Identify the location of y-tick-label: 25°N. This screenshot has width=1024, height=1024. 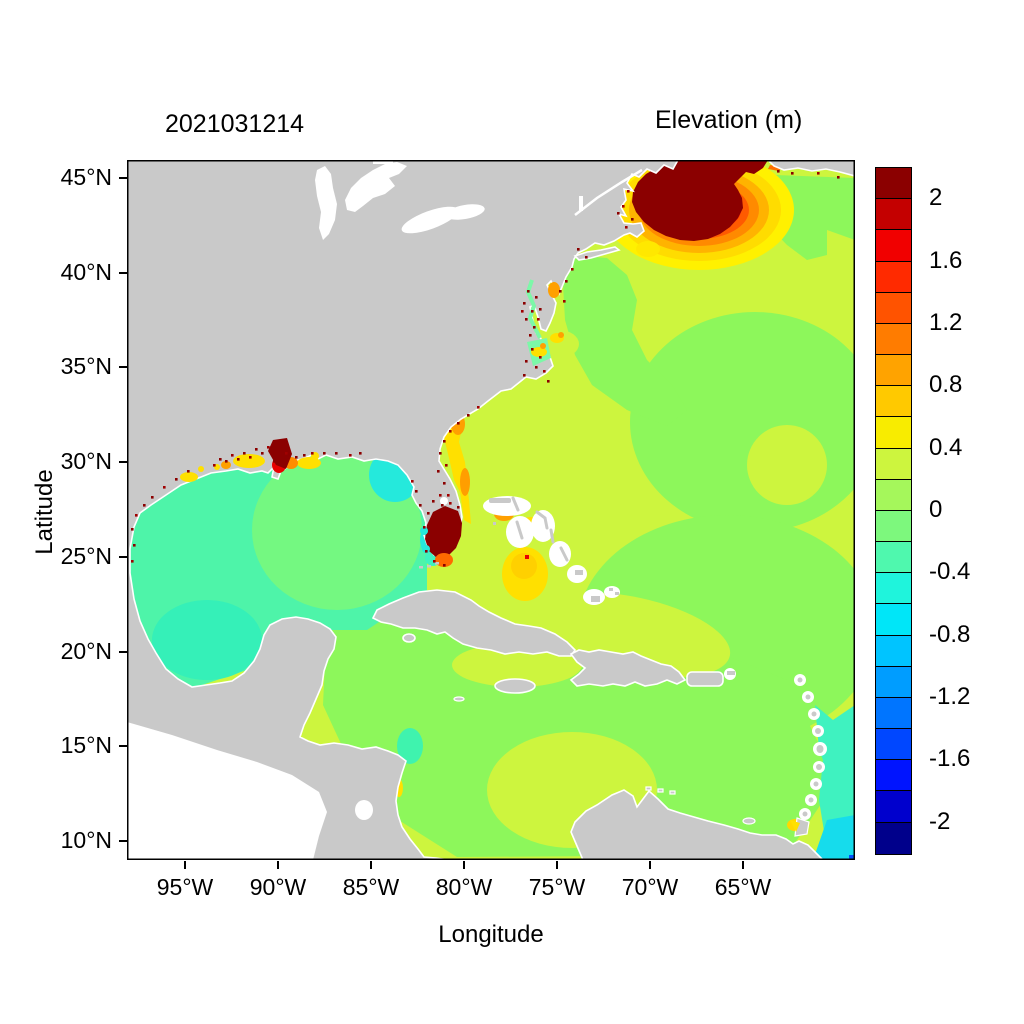
(86, 555).